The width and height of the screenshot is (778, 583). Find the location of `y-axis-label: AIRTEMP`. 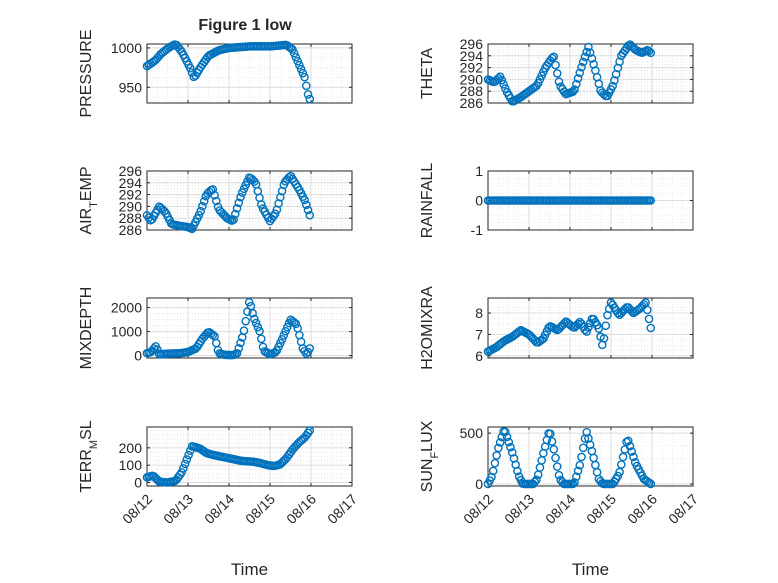

y-axis-label: AIRTEMP is located at coordinates (89, 200).